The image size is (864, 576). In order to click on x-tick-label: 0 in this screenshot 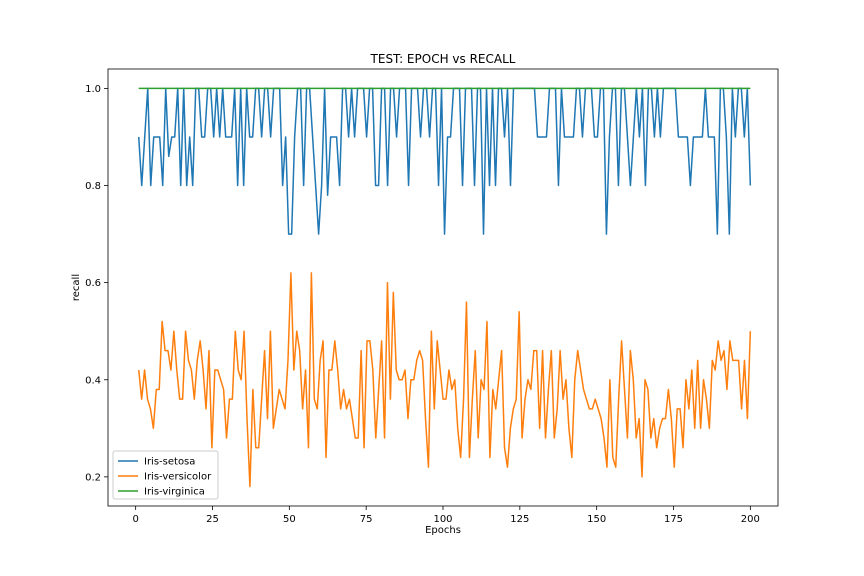, I will do `click(135, 519)`.